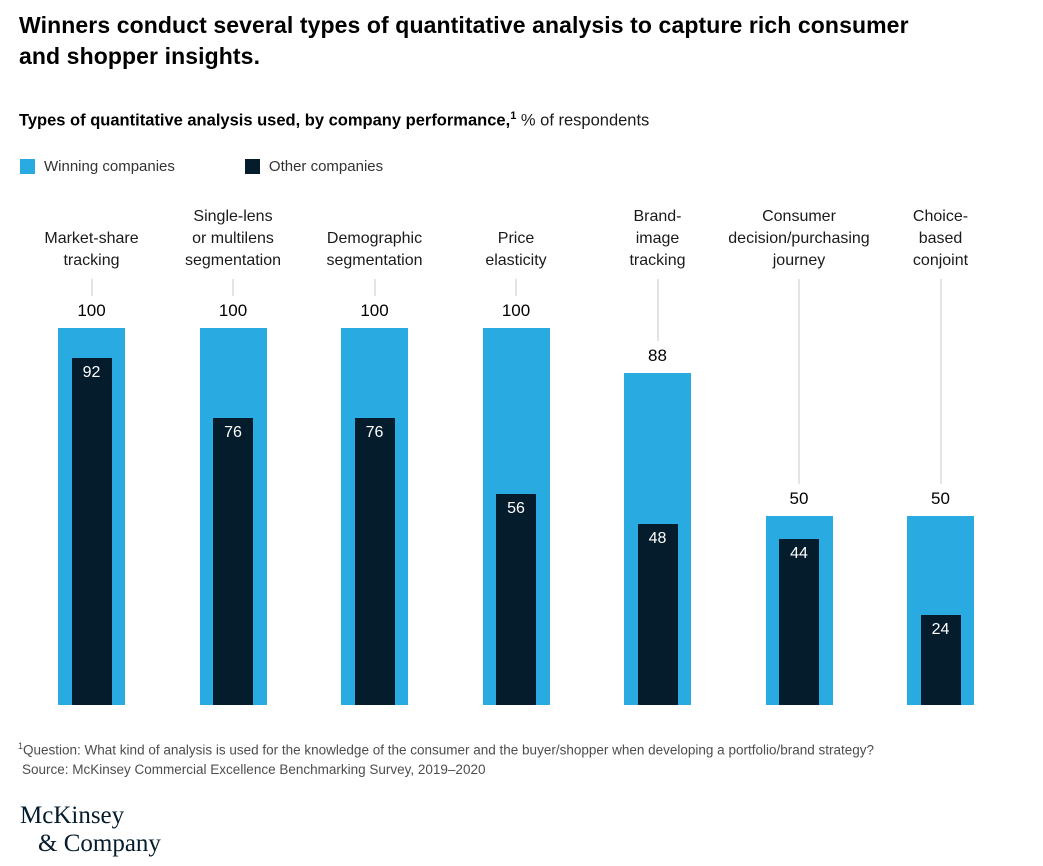 The image size is (1043, 866). What do you see at coordinates (799, 238) in the screenshot?
I see `category-label: Consumer decision/purchasing journey` at bounding box center [799, 238].